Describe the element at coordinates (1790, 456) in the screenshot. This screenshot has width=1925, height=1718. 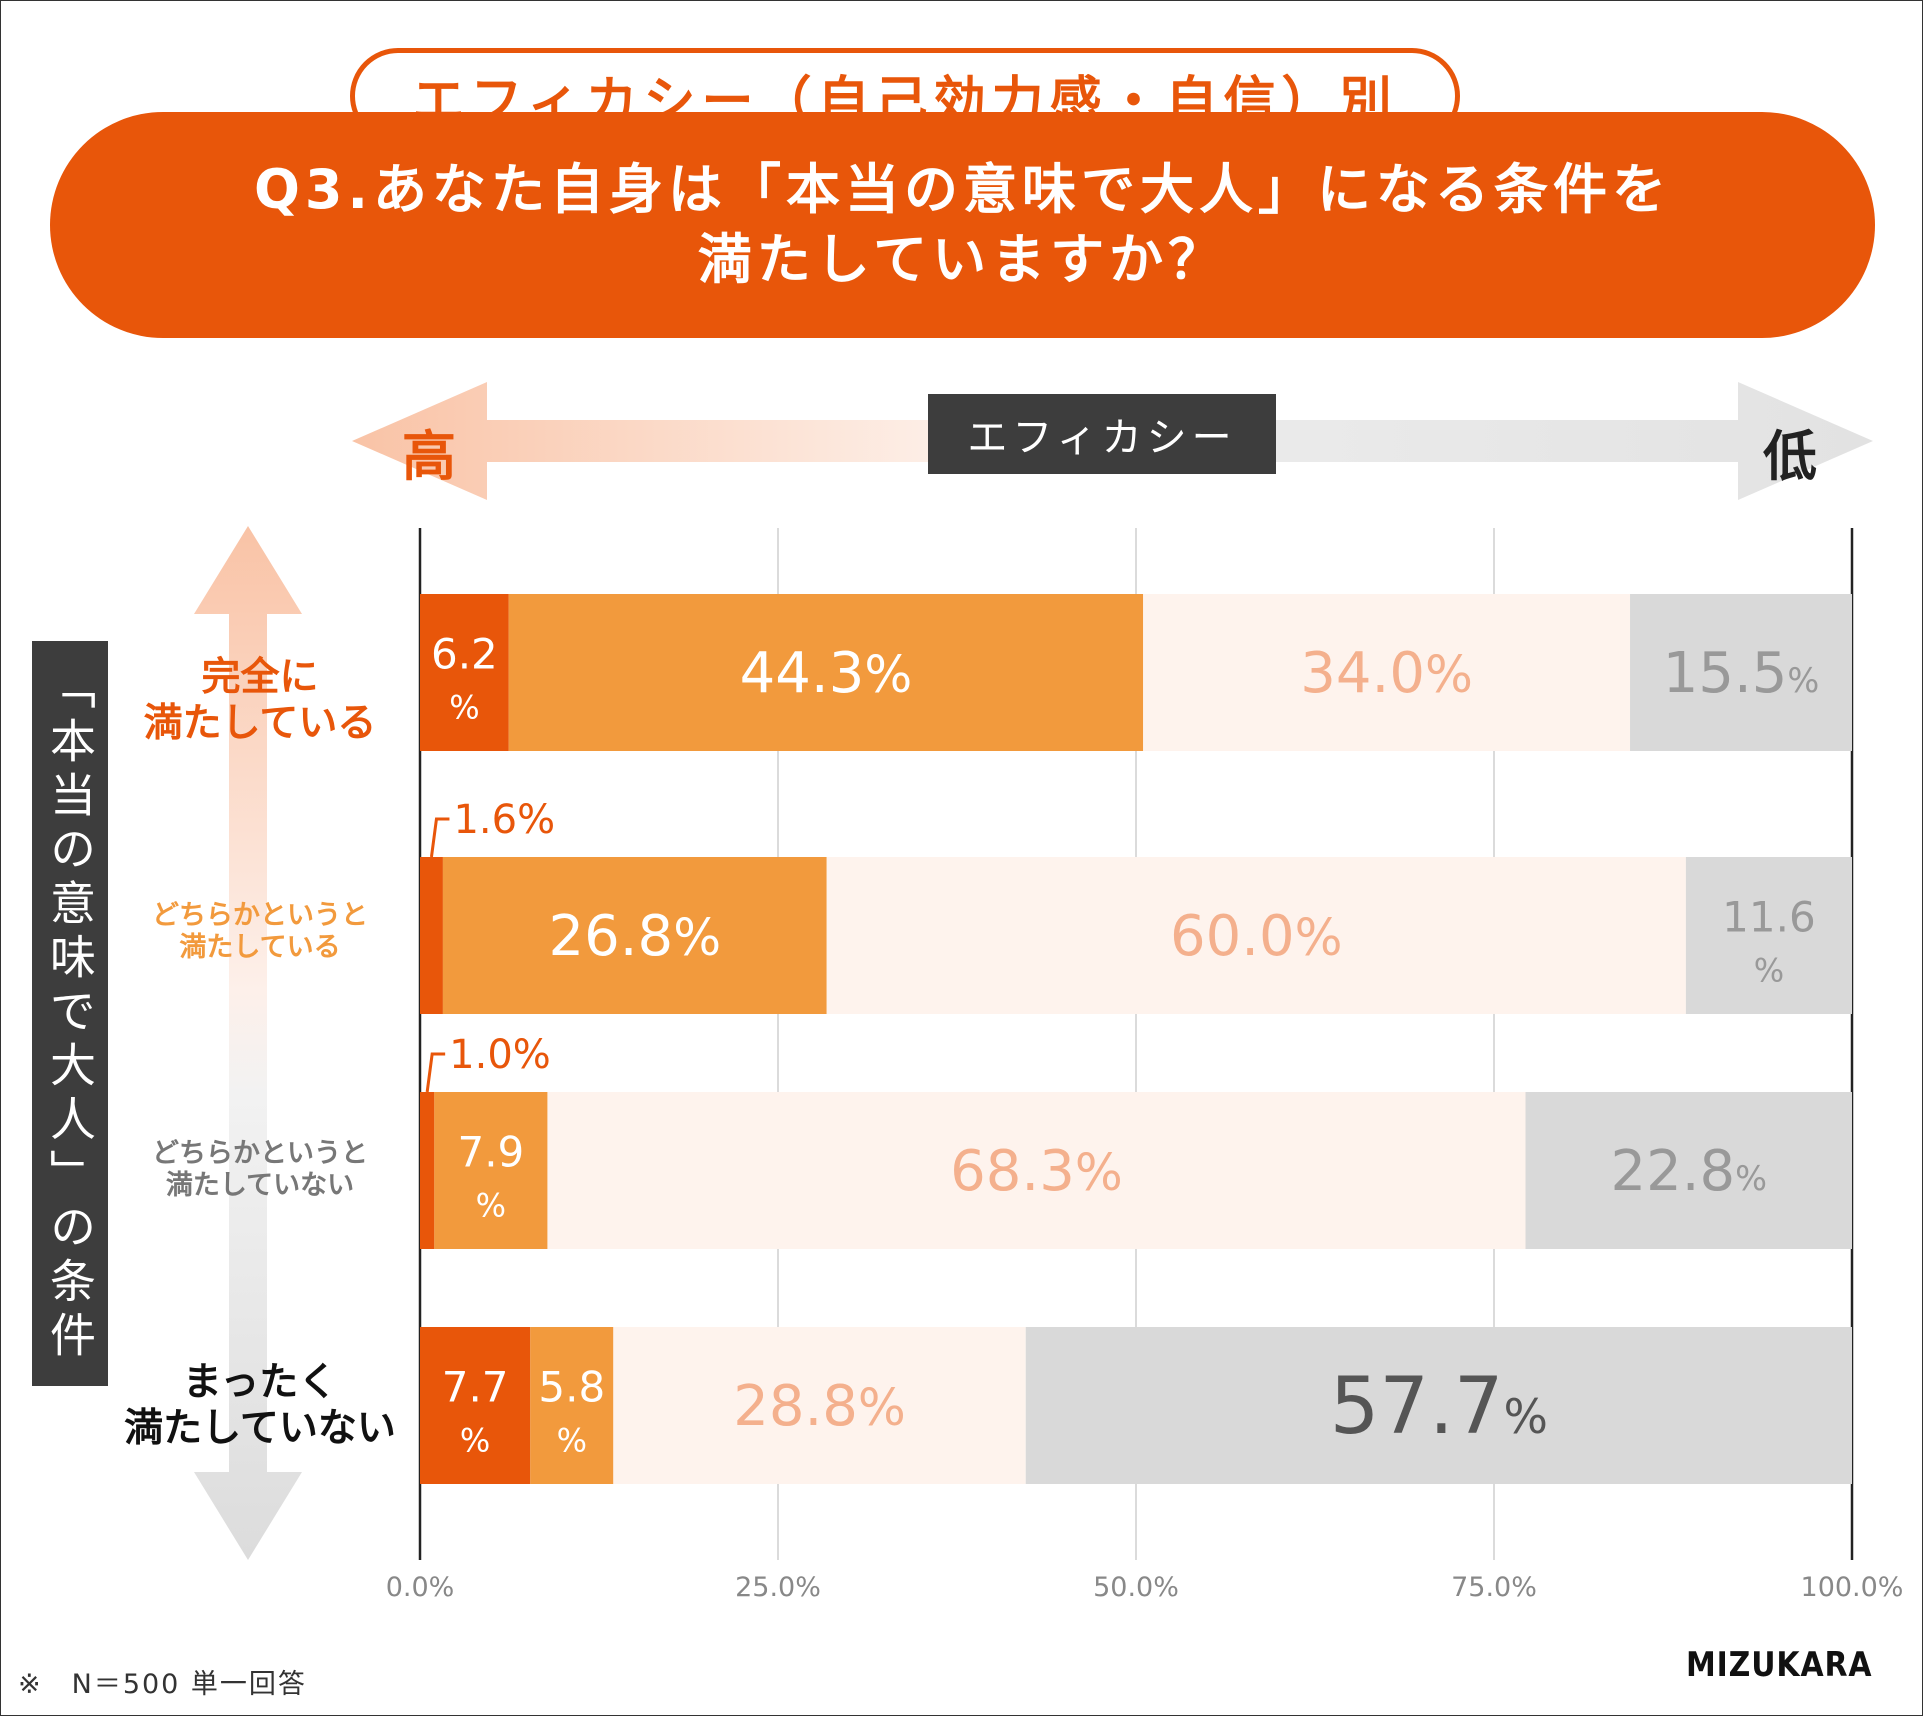
I see `efficacy-low-label: 低` at that location.